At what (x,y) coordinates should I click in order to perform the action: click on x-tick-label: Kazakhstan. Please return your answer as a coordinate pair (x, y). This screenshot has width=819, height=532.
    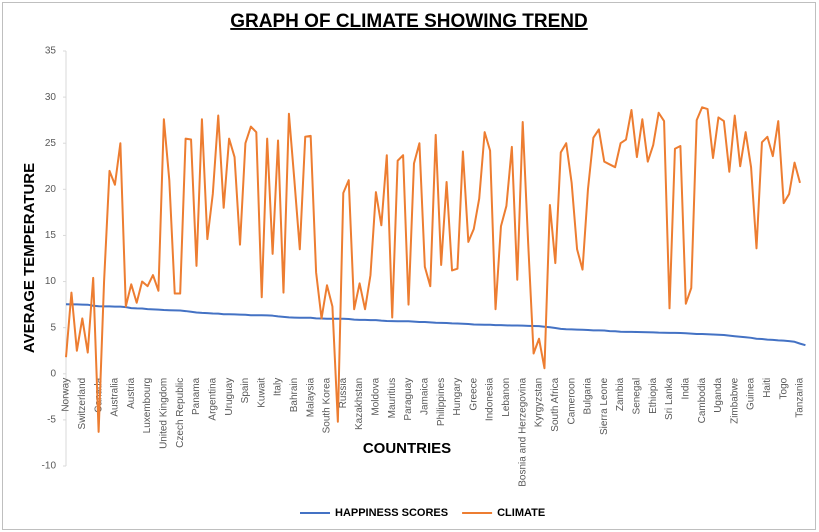
    Looking at the image, I should click on (359, 404).